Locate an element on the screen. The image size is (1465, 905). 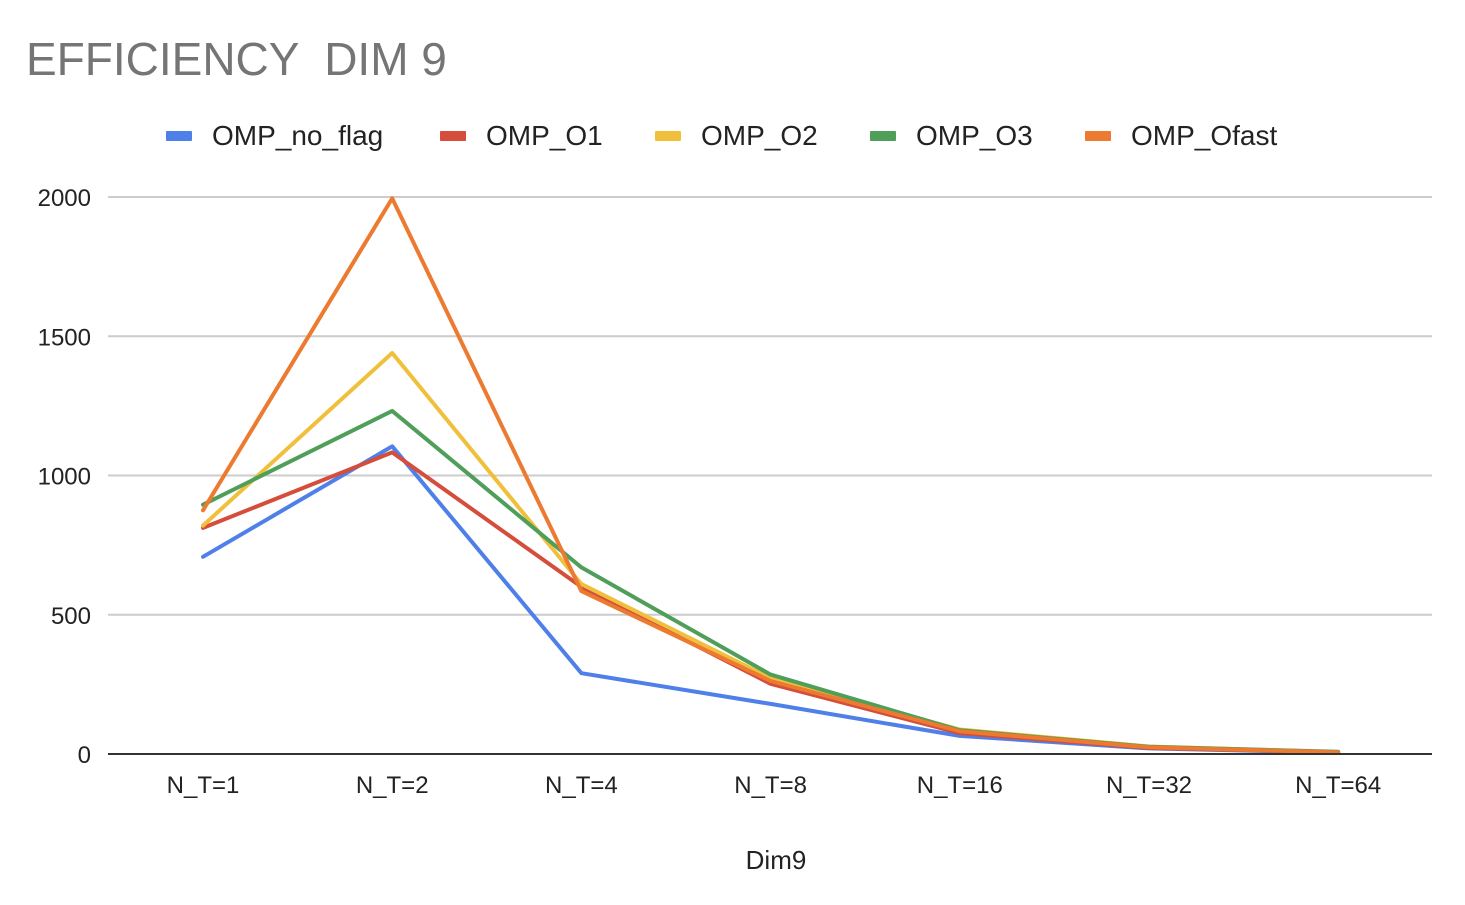
legend-item-omp-o1: OMP_O1 is located at coordinates (521, 136).